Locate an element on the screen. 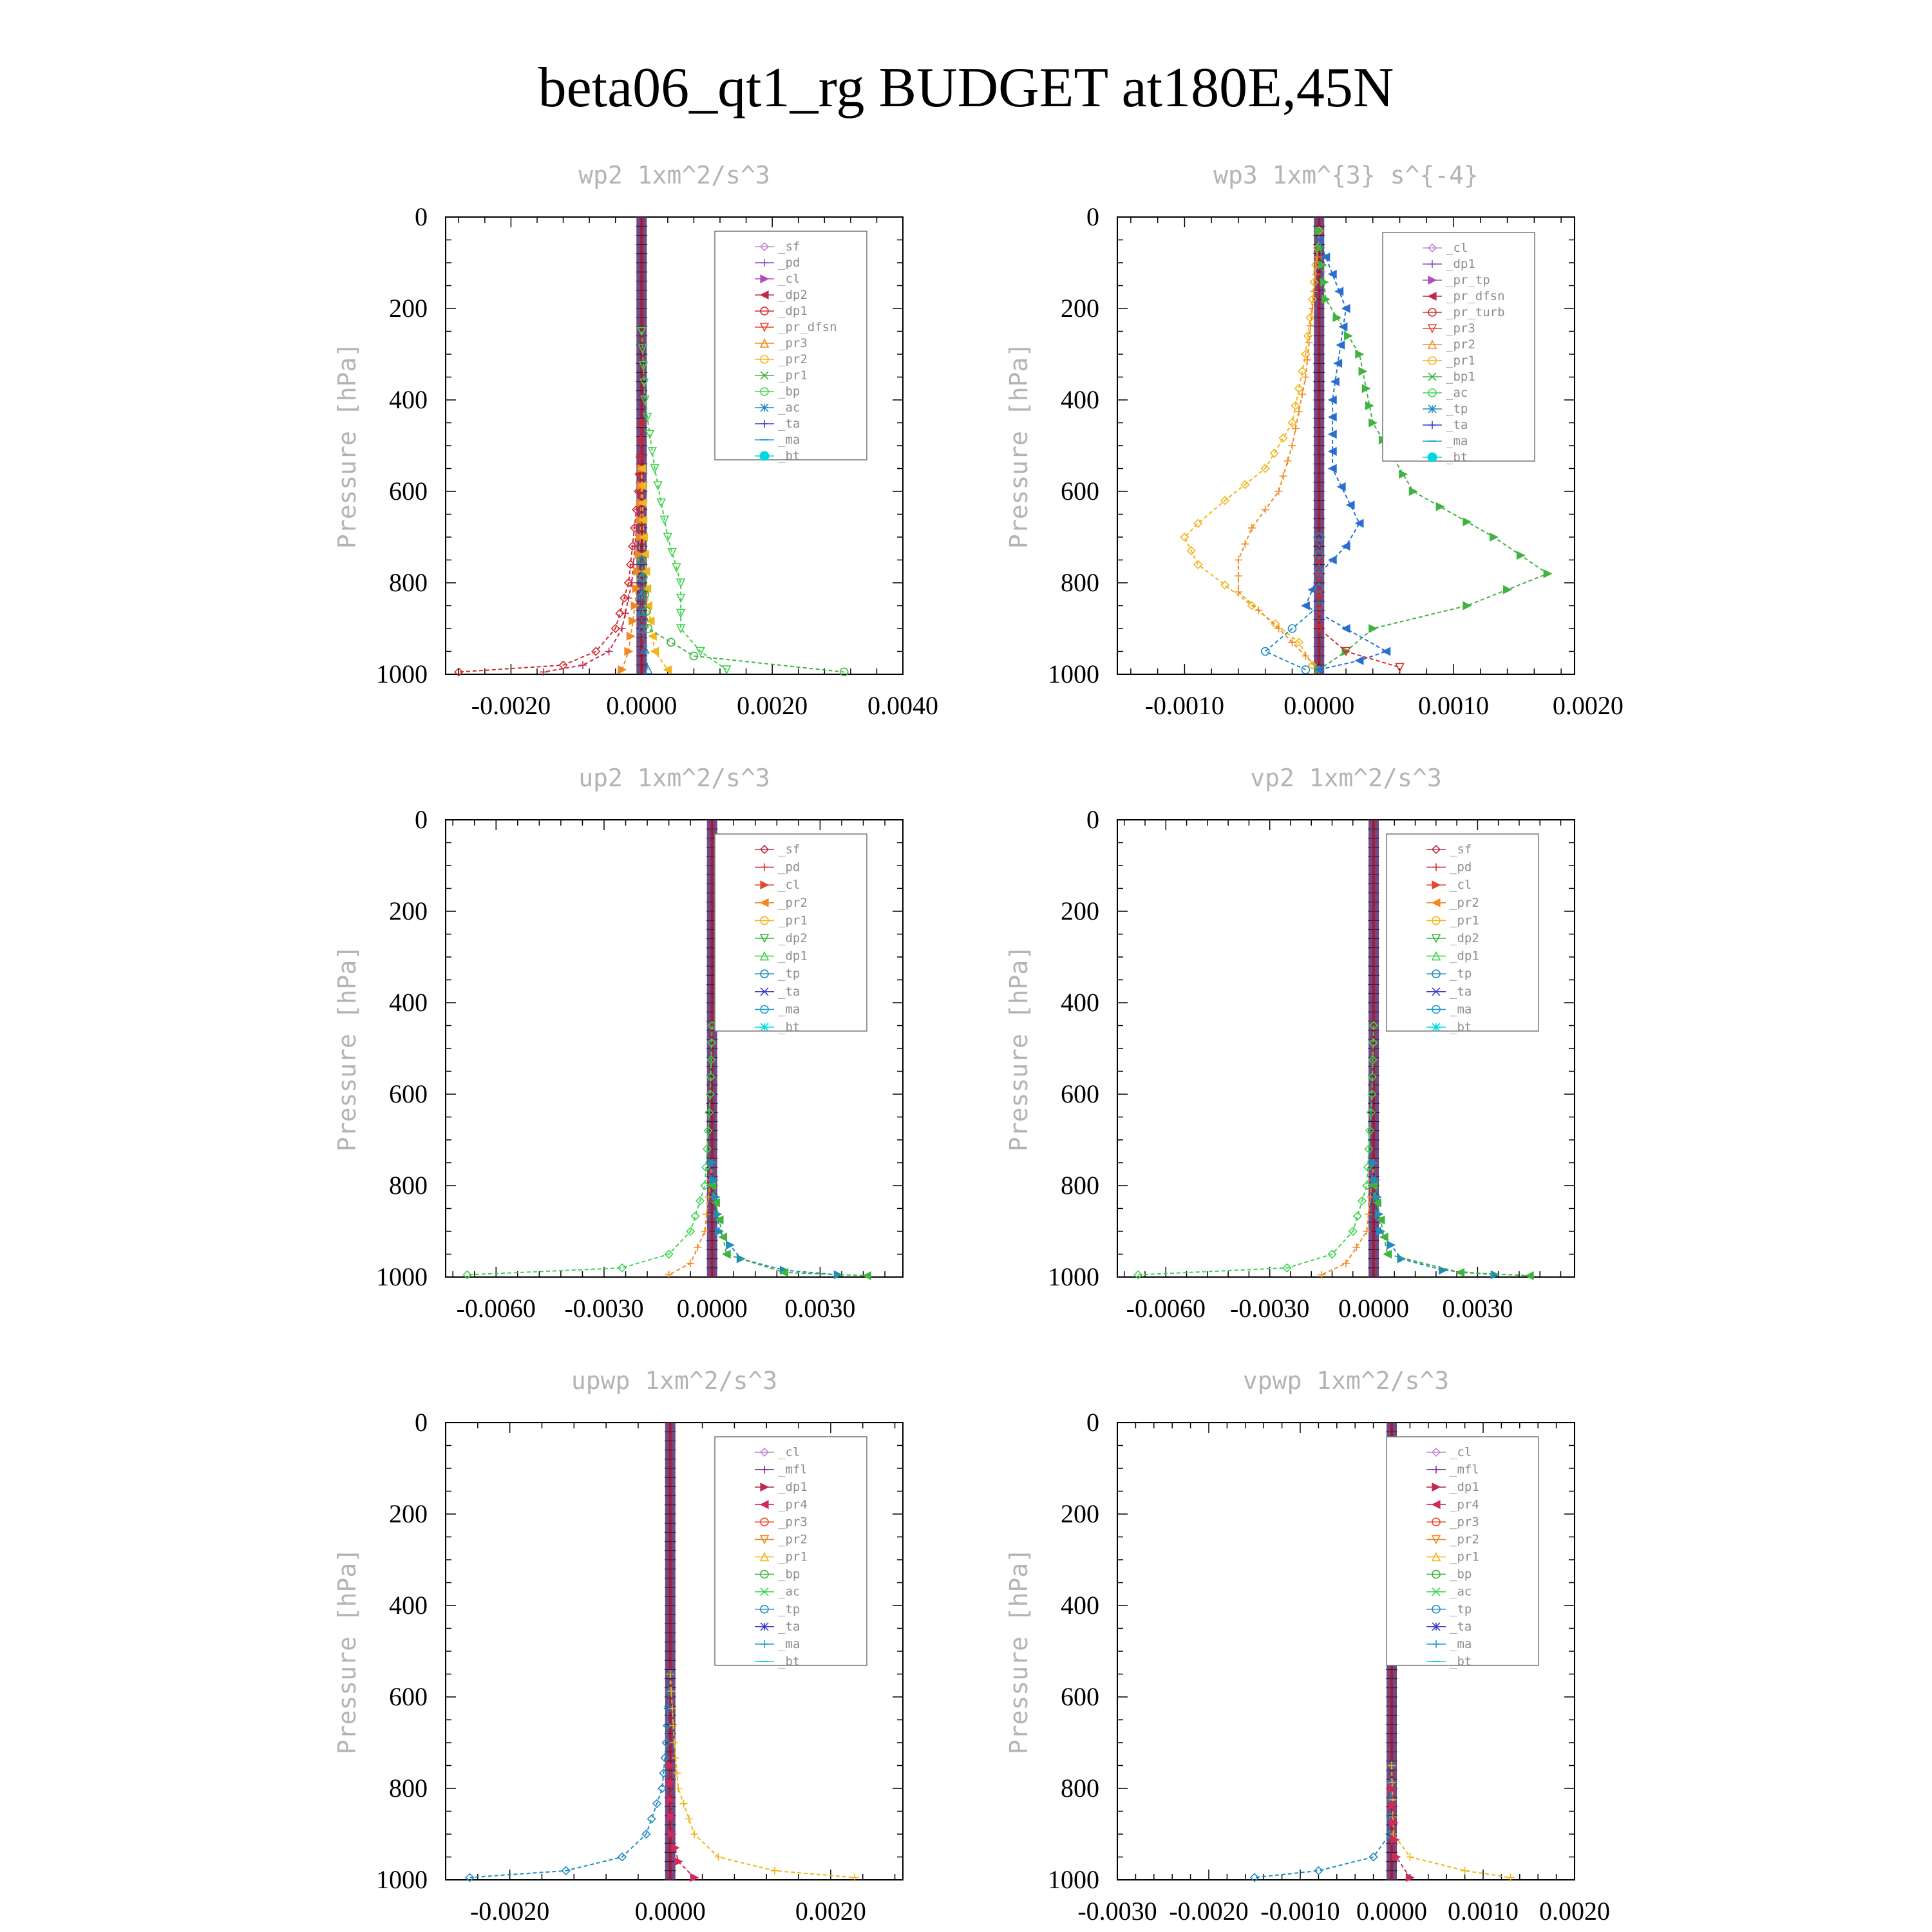  panel-title: upwp 1xm^2/s^3 is located at coordinates (674, 1381).